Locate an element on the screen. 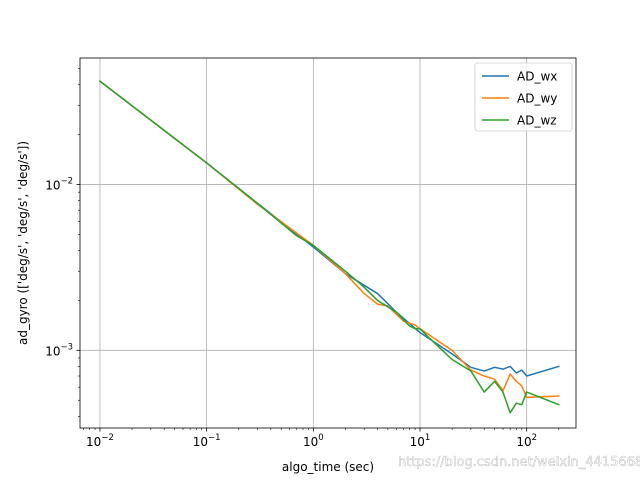 The image size is (640, 480). y-axis-label: ad_gyro (['deg/s', 'deg/s', 'deg/s']) is located at coordinates (23, 243).